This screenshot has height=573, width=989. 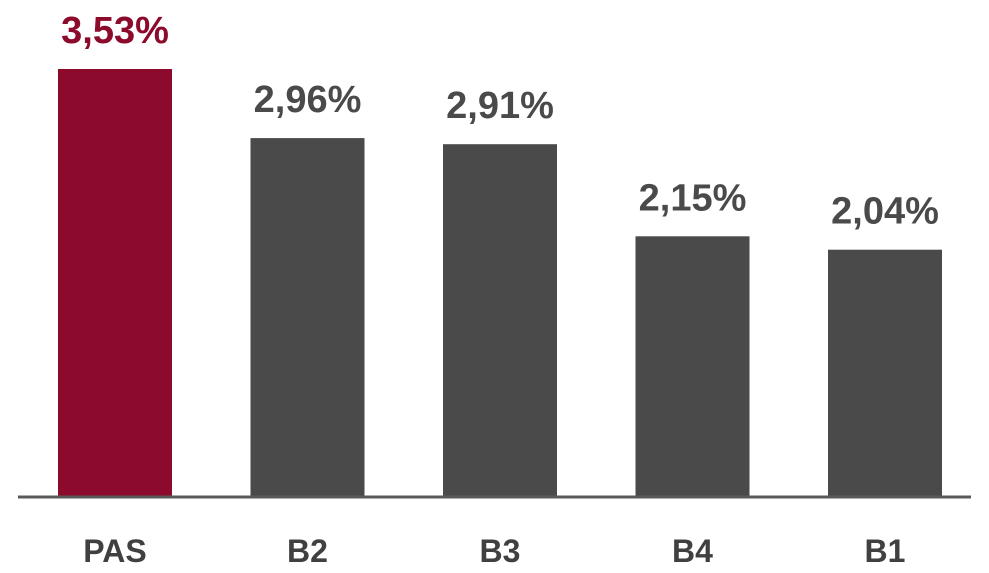 I want to click on bar-b4, so click(x=692, y=367).